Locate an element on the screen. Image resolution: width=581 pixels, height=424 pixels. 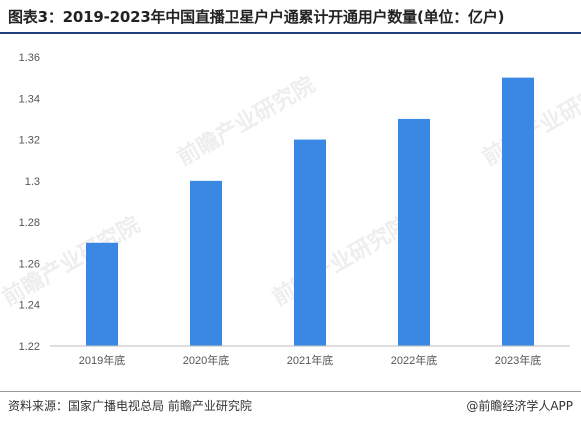
credit-label: @前瞻经济学人APP is located at coordinates (519, 406).